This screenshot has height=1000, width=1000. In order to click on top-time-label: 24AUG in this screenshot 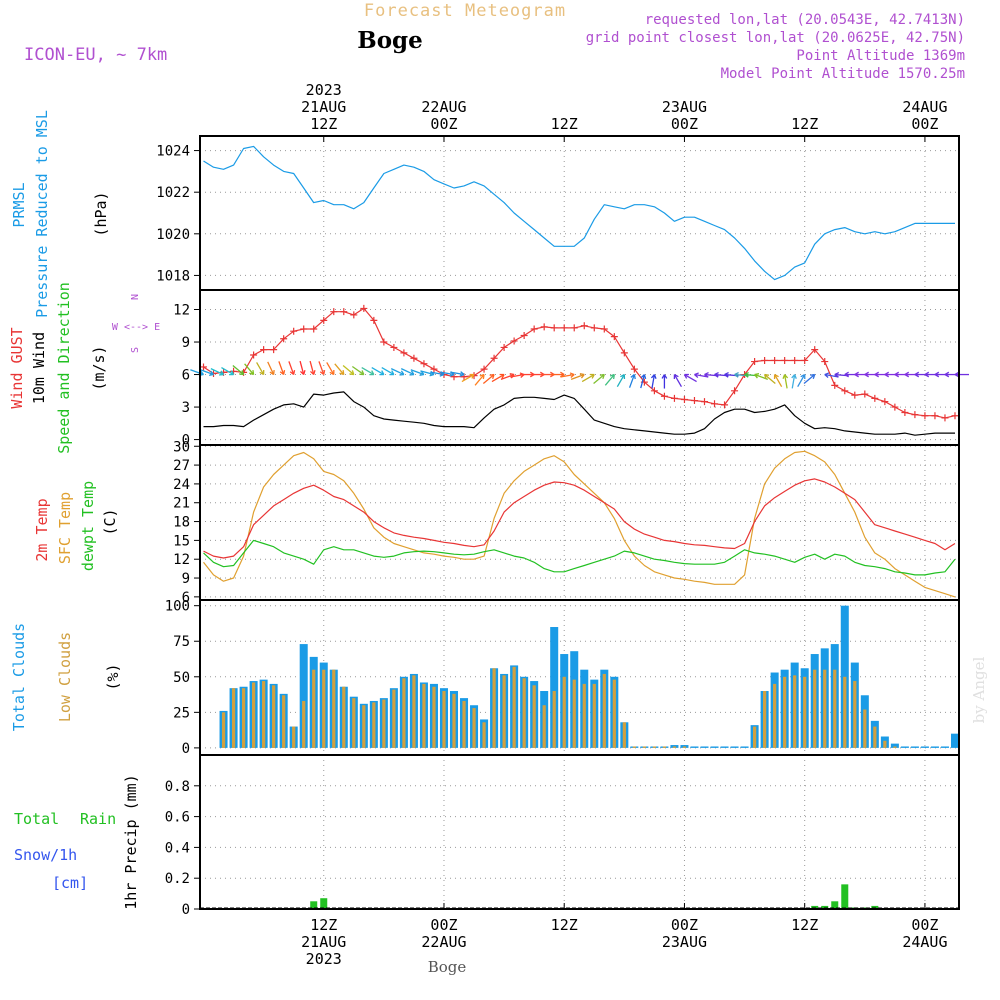, I will do `click(924, 107)`.